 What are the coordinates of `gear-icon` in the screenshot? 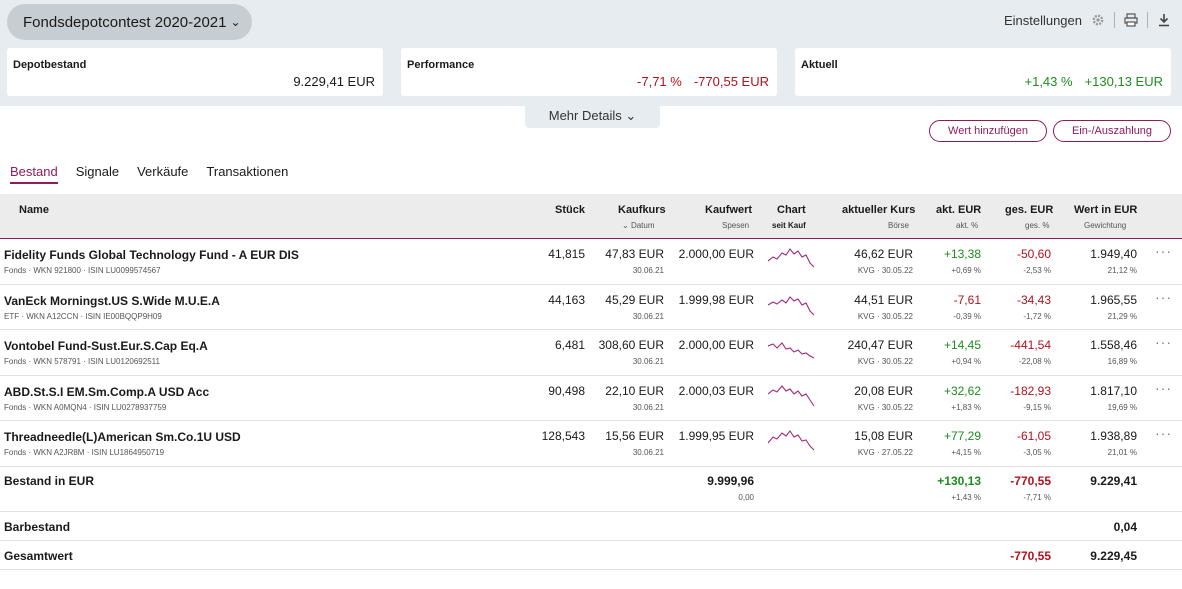 It's located at (1098, 20).